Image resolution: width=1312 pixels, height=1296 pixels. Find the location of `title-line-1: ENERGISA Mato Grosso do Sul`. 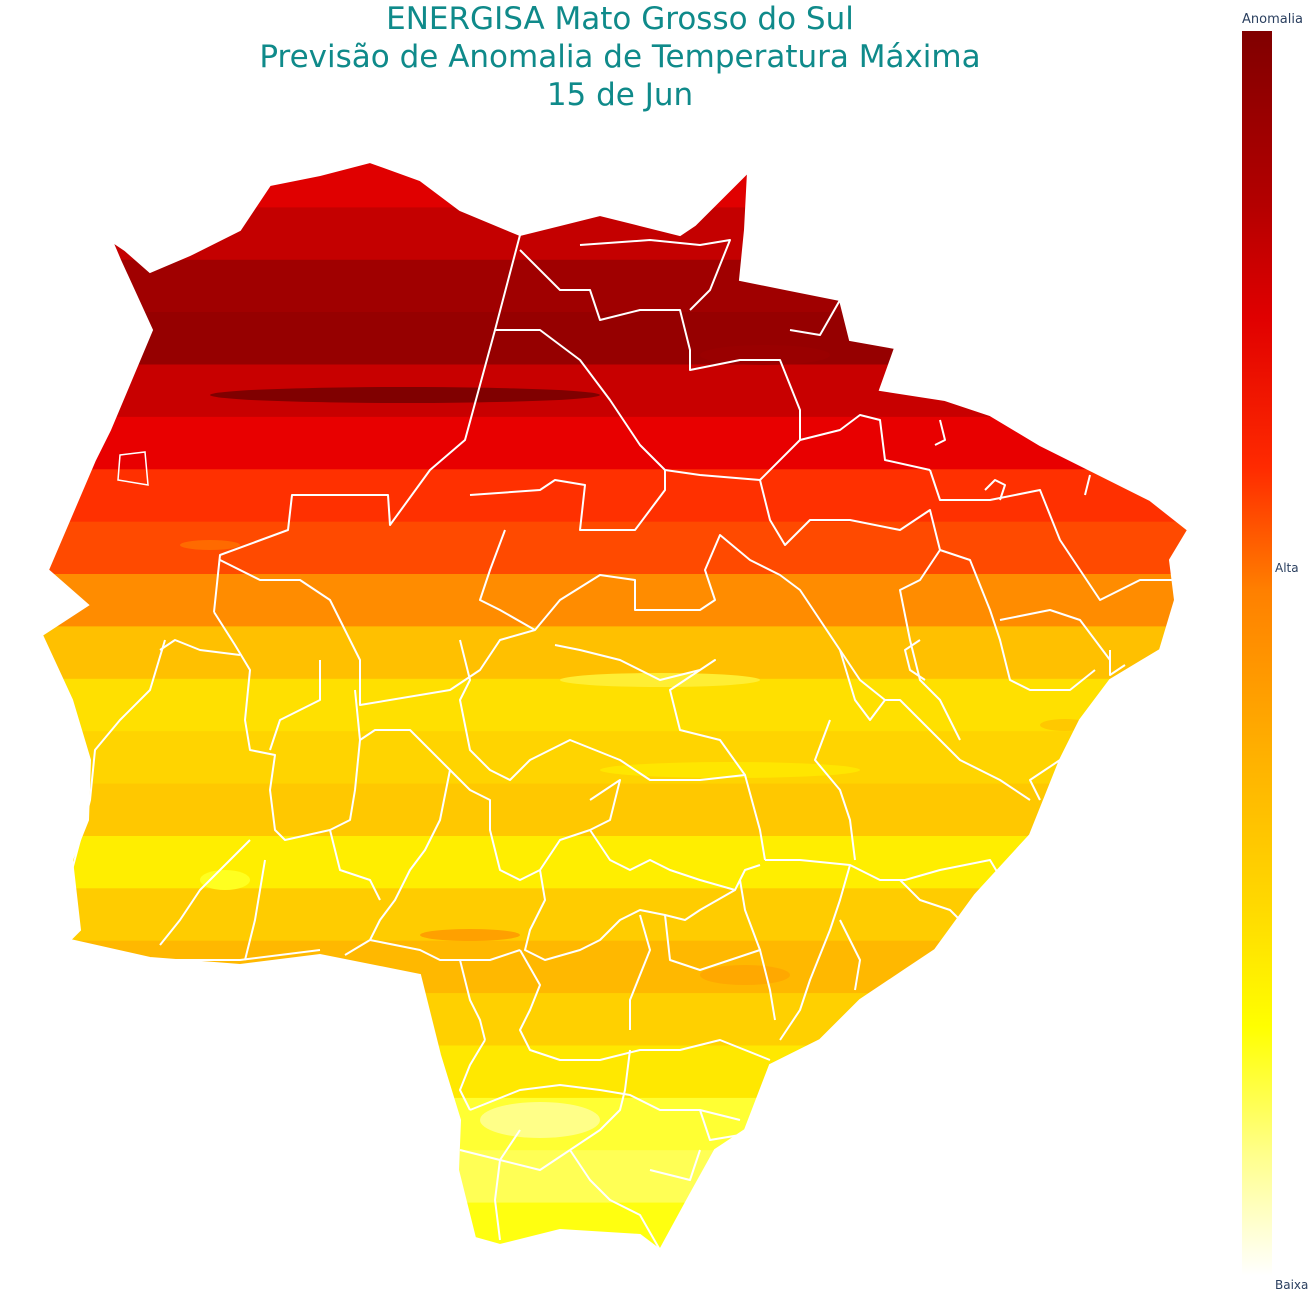

title-line-1: ENERGISA Mato Grosso do Sul is located at coordinates (620, 19).